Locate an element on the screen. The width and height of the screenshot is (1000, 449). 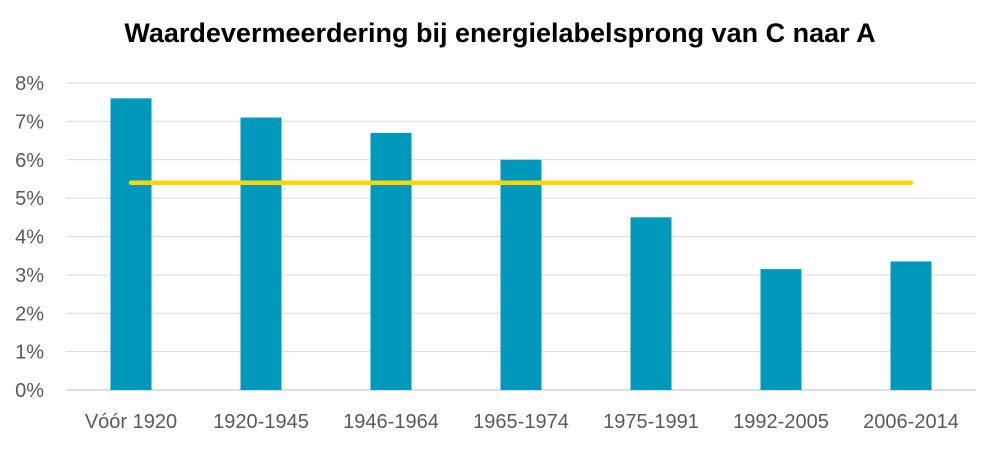
y-axis-labels: 0% 1% 2% 3% 4% 5% 6% 7% 8% is located at coordinates (29, 237).